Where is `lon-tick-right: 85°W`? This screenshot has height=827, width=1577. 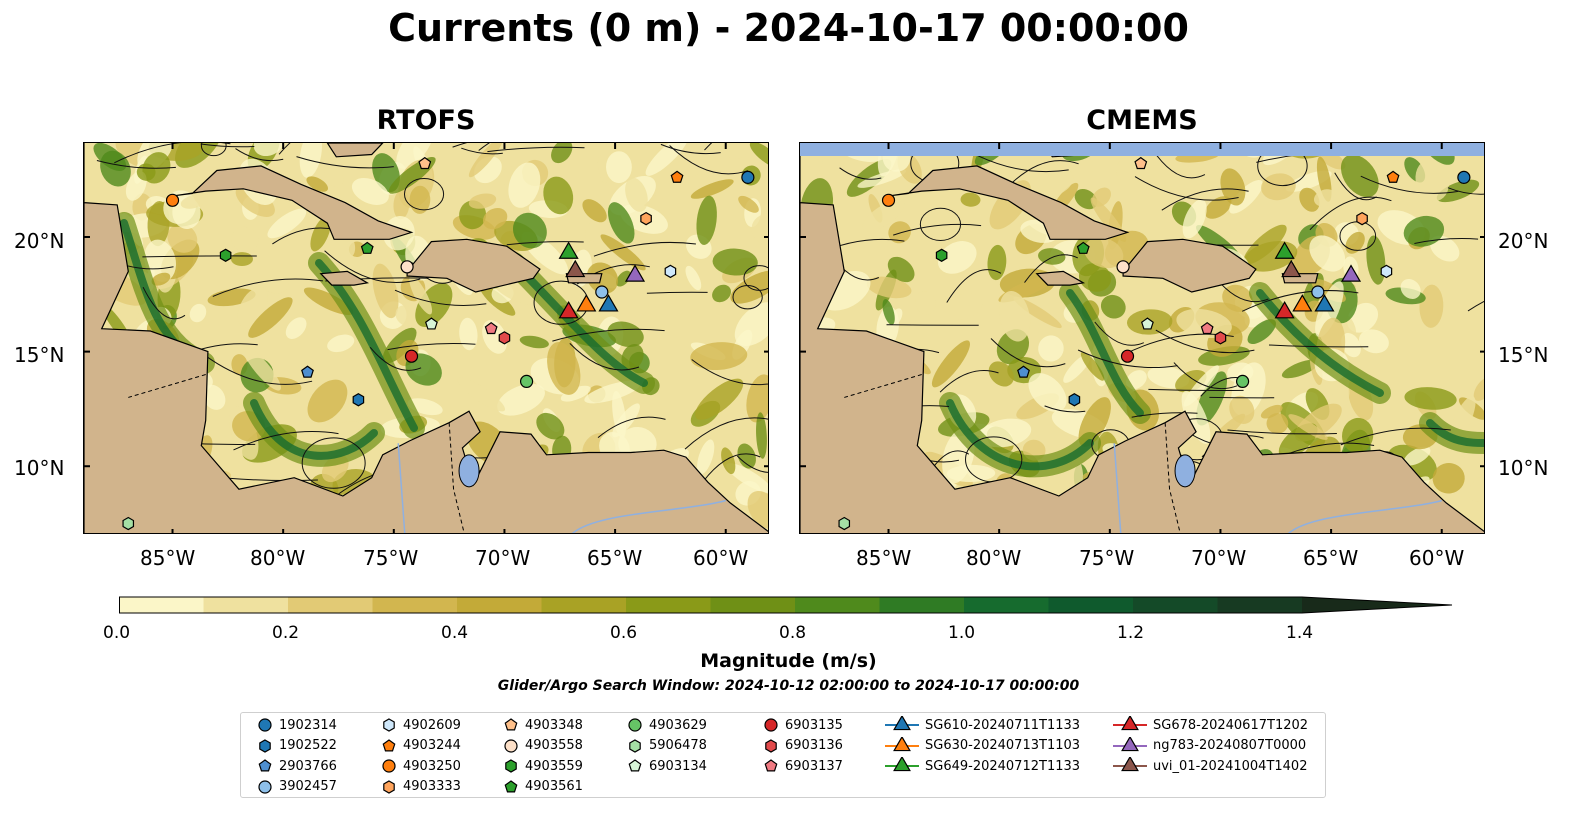 lon-tick-right: 85°W is located at coordinates (884, 558).